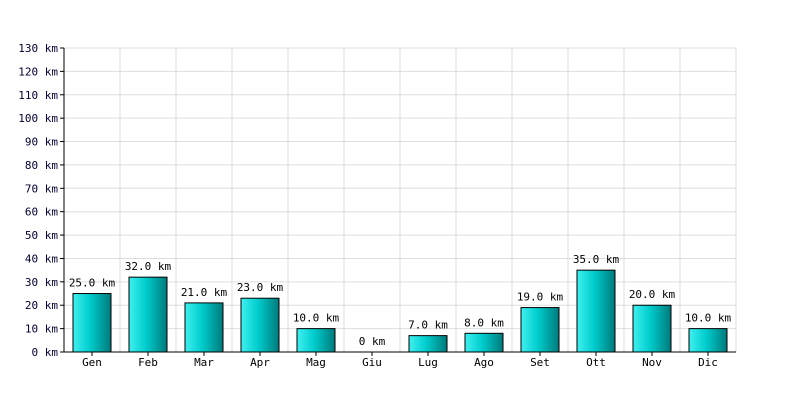 The height and width of the screenshot is (400, 800). I want to click on y-tick-label: 10 km, so click(41, 329).